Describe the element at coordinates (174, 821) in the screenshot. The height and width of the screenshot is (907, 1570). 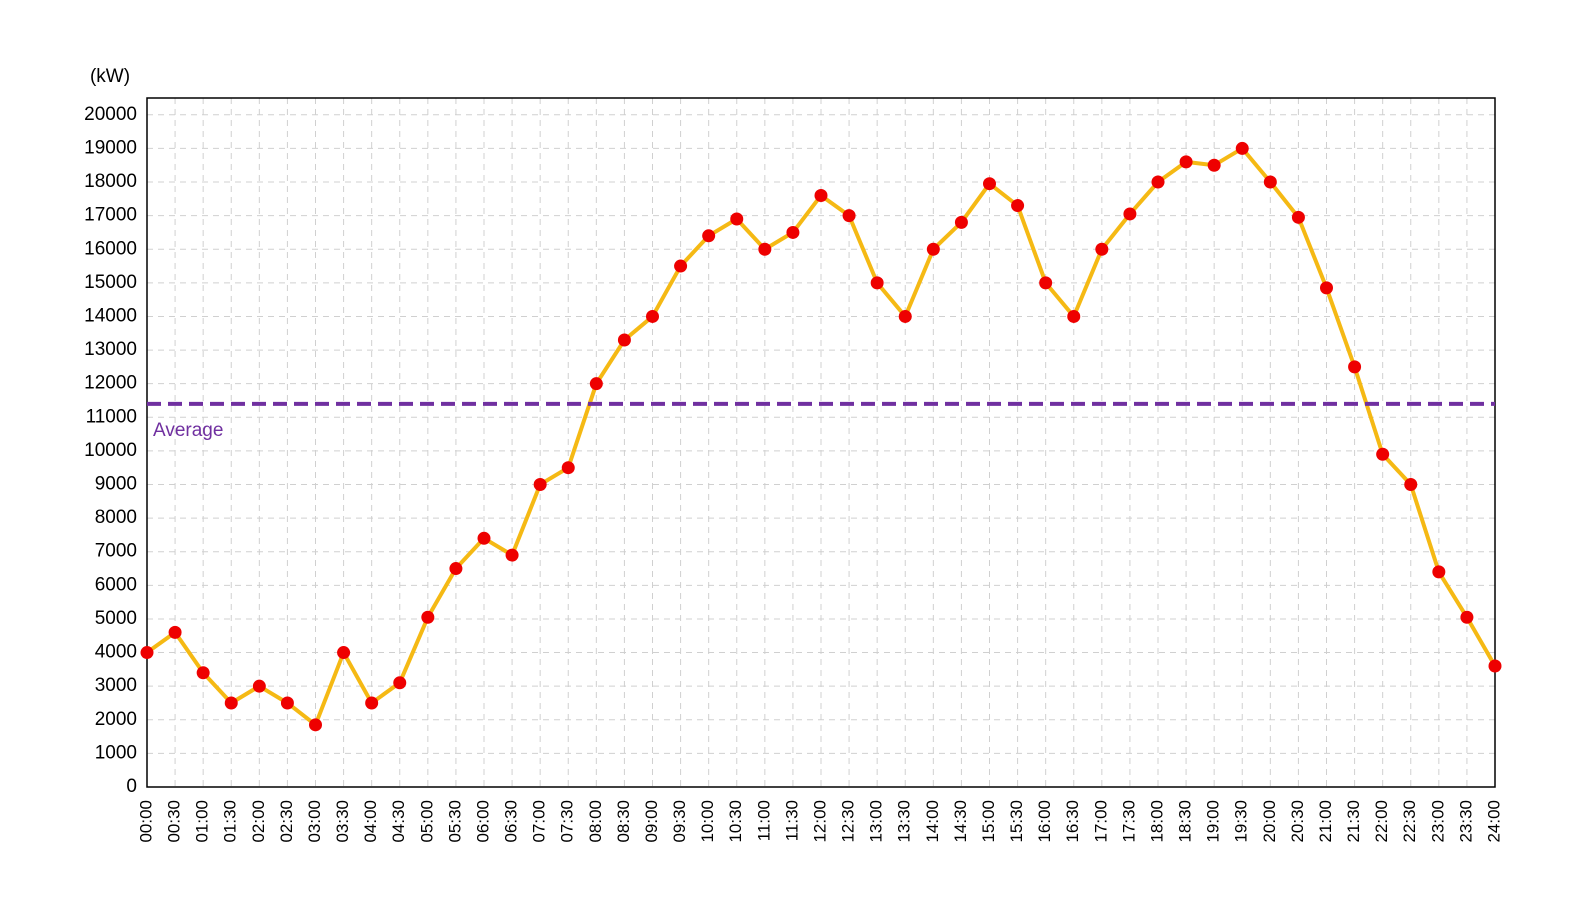
I see `x-tick-label: 00:30` at that location.